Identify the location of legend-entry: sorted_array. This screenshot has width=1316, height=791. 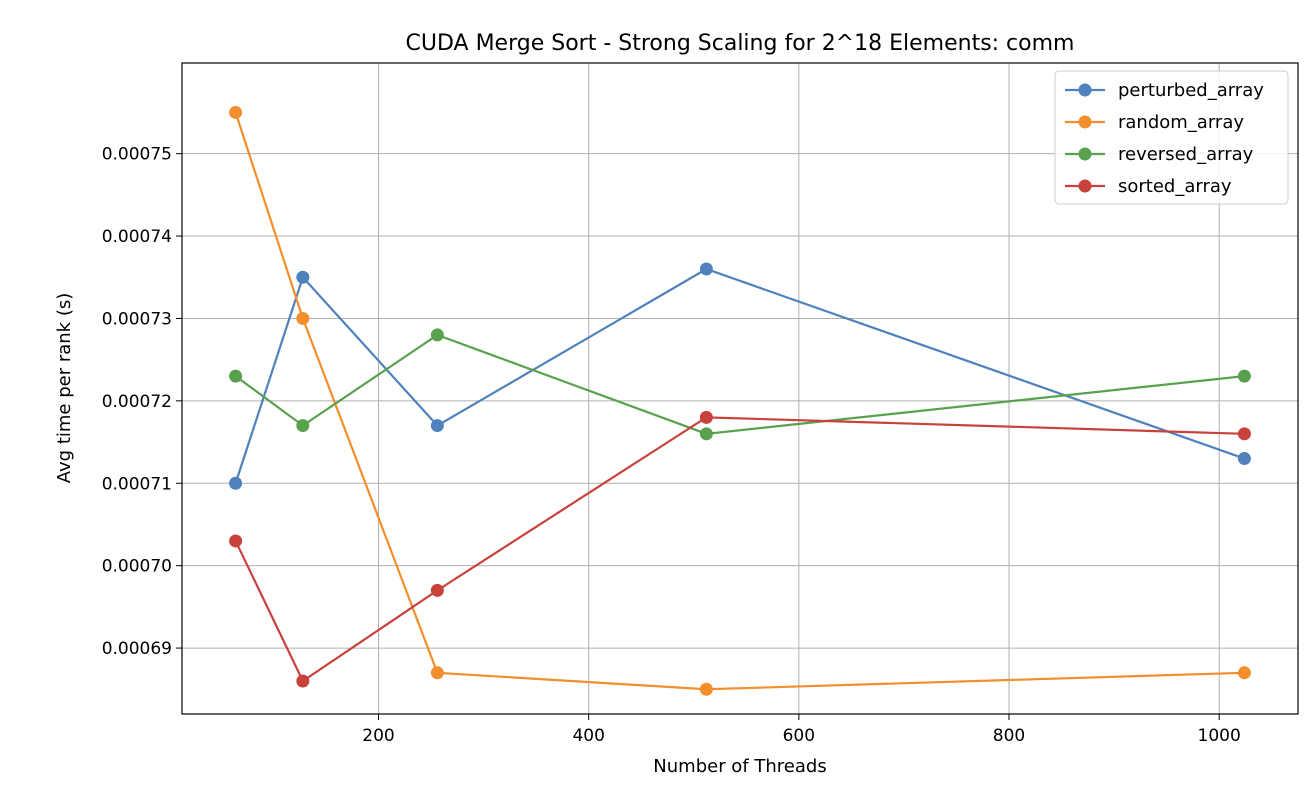
(1148, 186).